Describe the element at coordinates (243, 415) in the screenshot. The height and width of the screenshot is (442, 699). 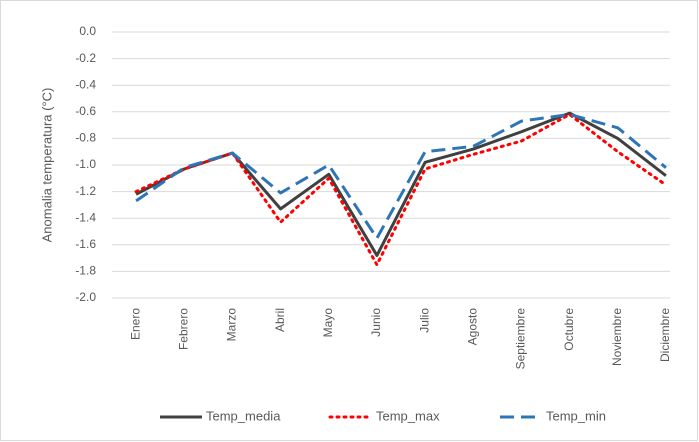
I see `legend-label: Temp_media` at that location.